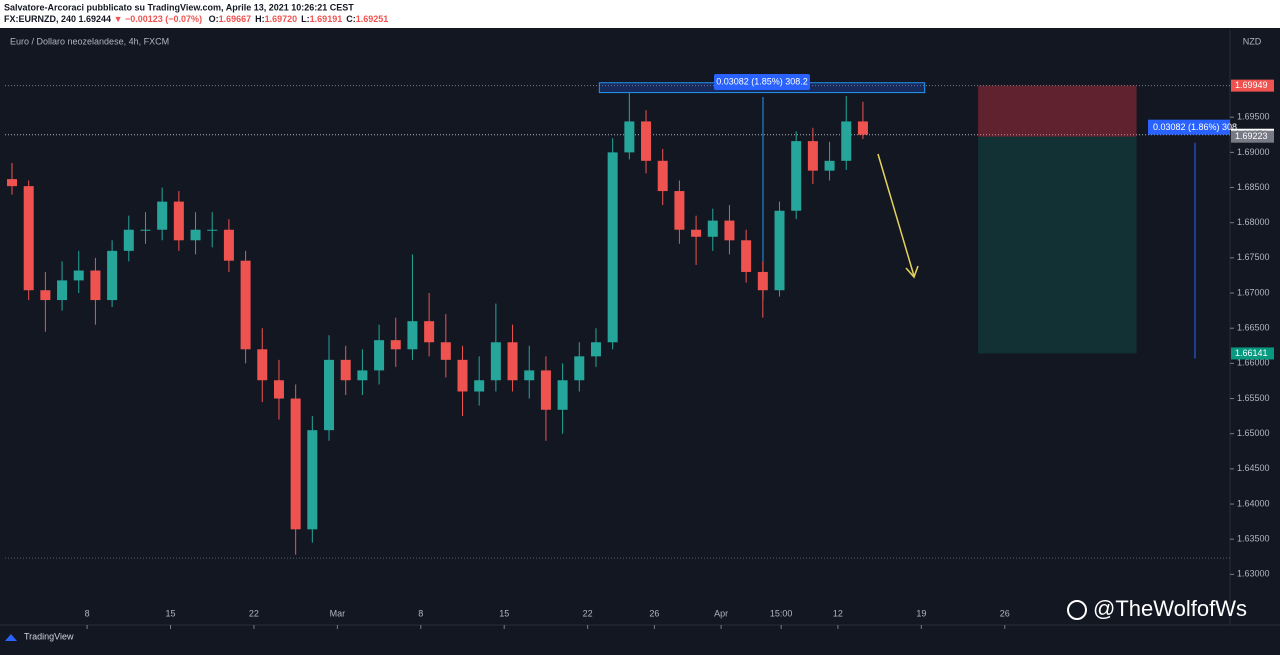  What do you see at coordinates (1253, 117) in the screenshot?
I see `y-tick-label: 1.69500` at bounding box center [1253, 117].